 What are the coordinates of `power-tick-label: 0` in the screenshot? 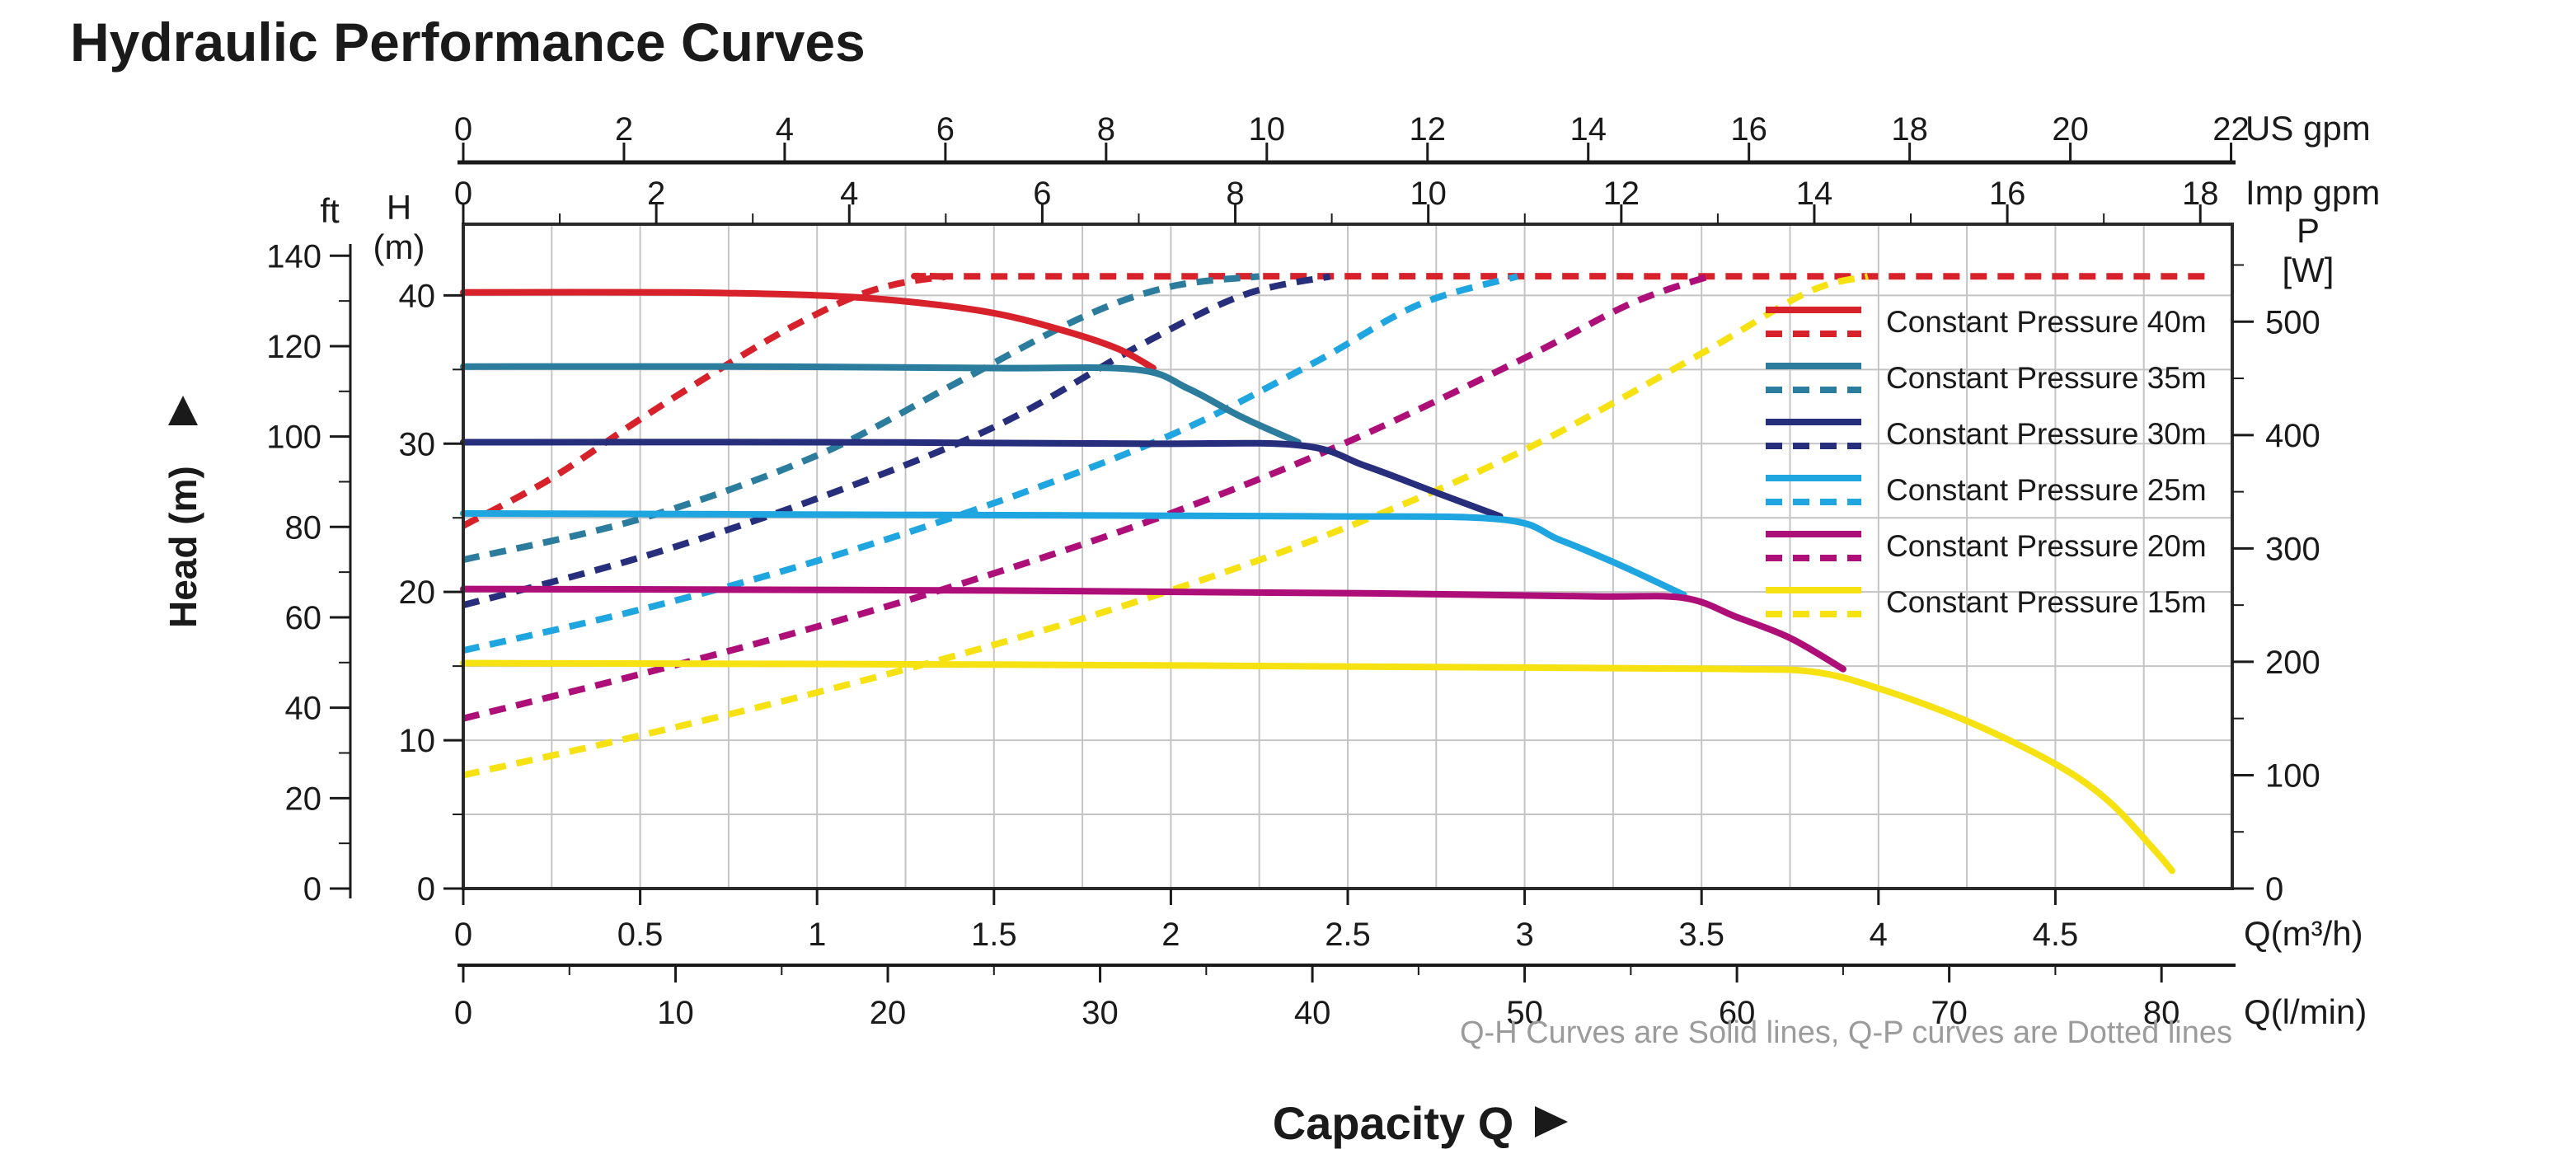 It's located at (2274, 889).